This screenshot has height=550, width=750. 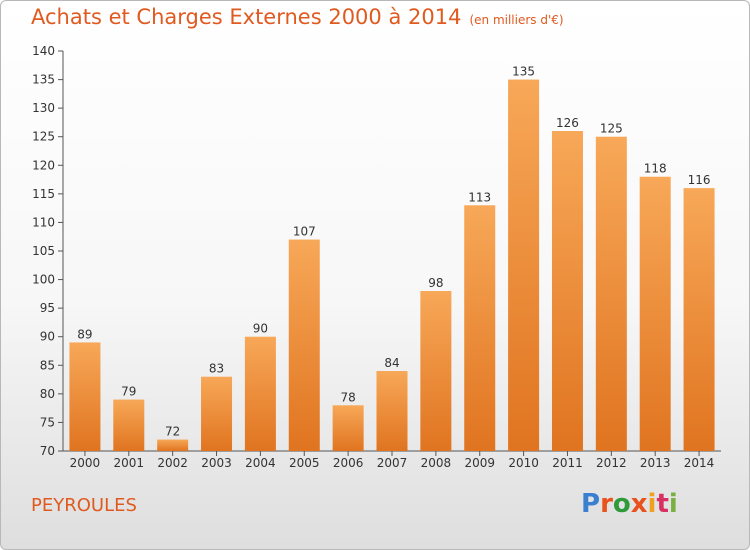 What do you see at coordinates (47, 451) in the screenshot?
I see `y-tick-label: 70` at bounding box center [47, 451].